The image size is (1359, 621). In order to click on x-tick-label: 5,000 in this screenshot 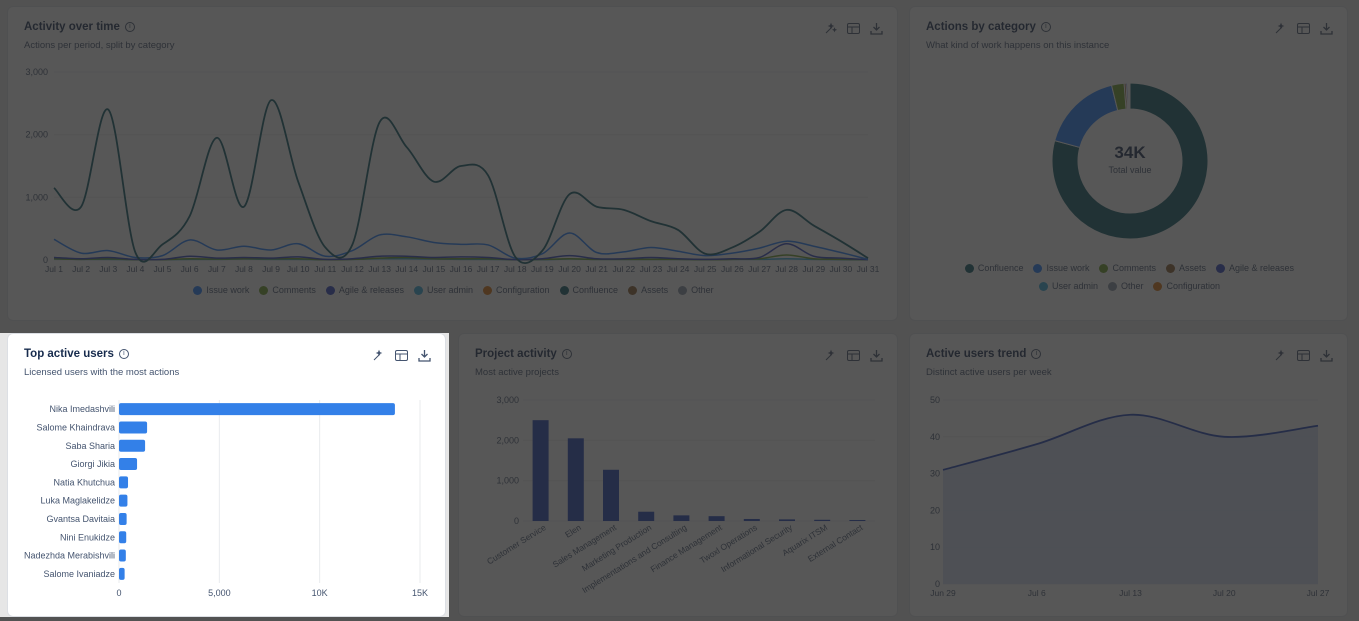, I will do `click(219, 593)`.